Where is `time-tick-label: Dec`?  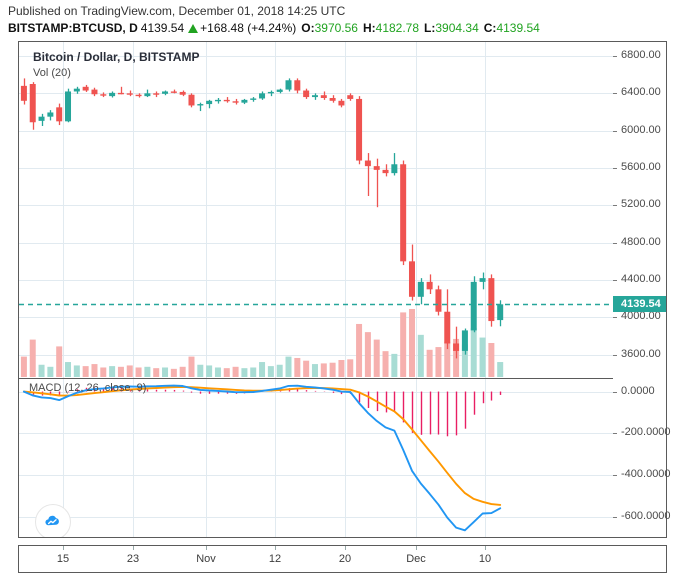
time-tick-label: Dec is located at coordinates (416, 559).